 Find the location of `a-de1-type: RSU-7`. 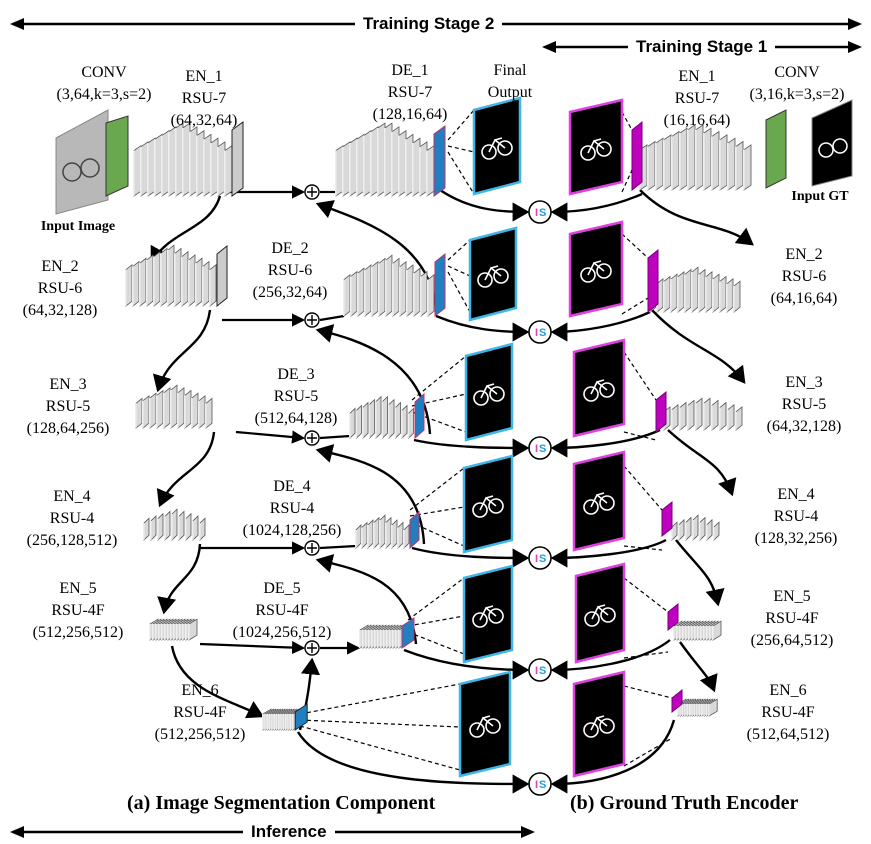

a-de1-type: RSU-7 is located at coordinates (410, 92).